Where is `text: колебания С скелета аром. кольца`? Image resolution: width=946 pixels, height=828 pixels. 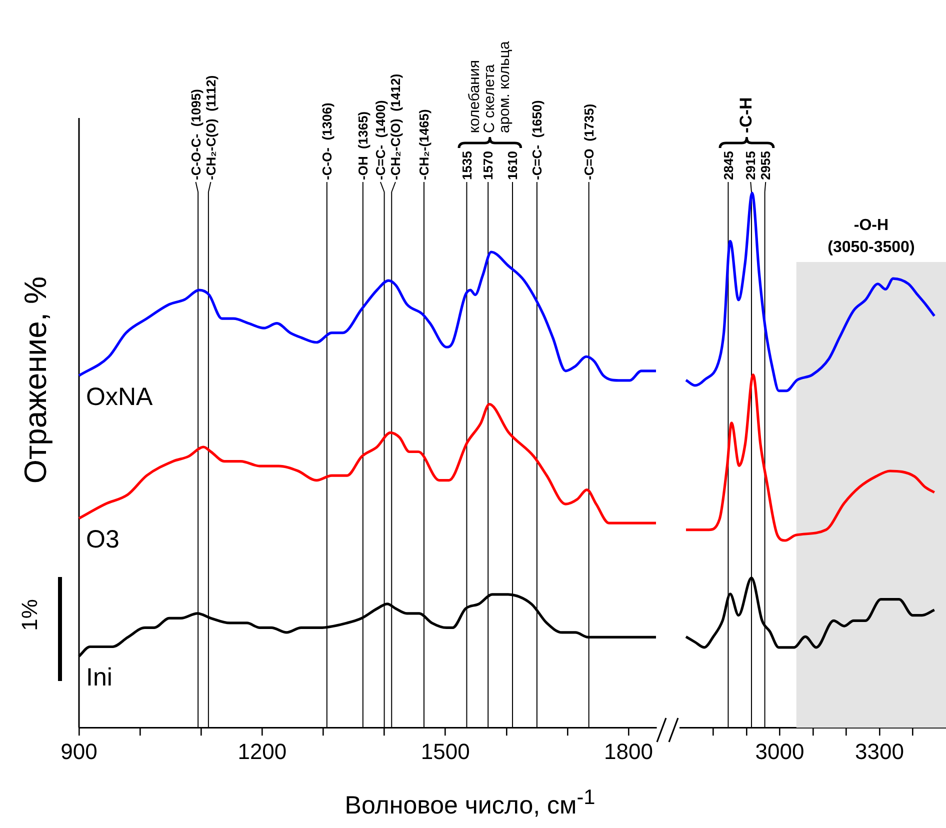
text: колебания С скелета аром. кольца is located at coordinates (489, 87).